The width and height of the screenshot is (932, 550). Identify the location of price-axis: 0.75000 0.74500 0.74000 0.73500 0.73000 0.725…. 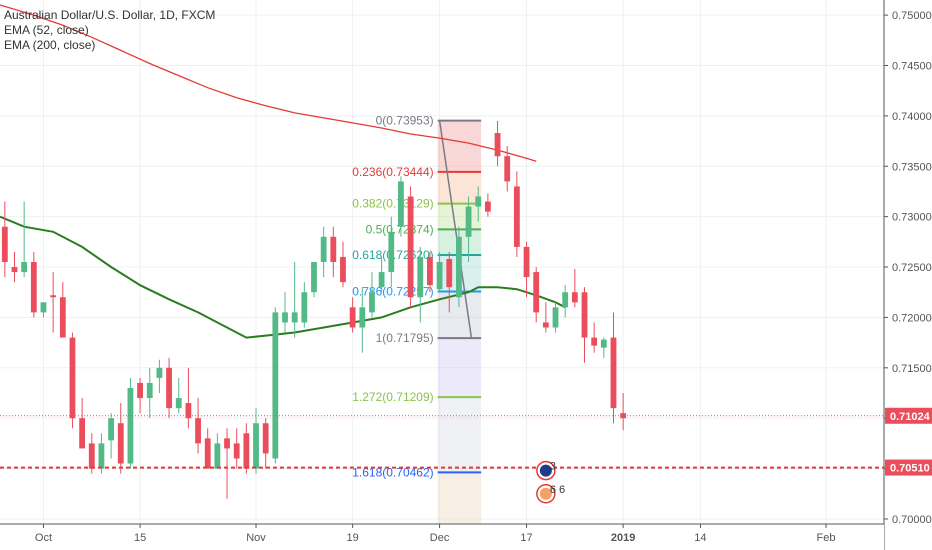
(907, 275).